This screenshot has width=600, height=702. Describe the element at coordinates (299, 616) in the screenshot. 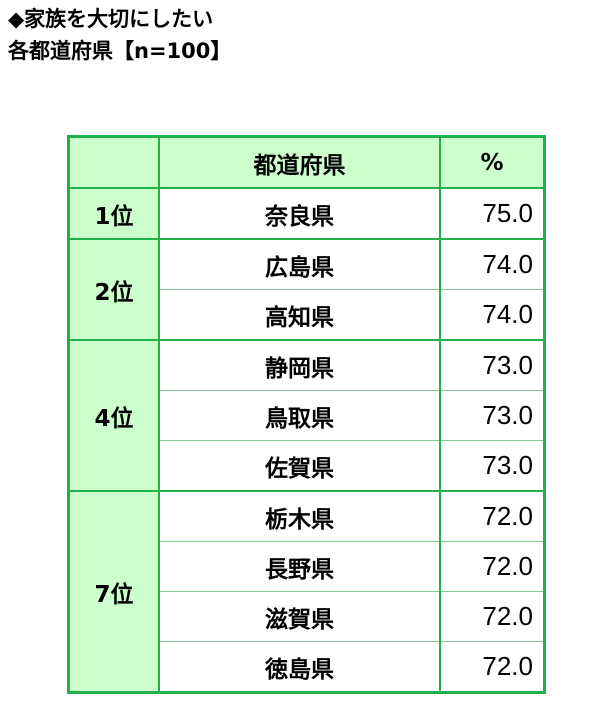

I see `prefecture-cell: 滋賀県` at that location.